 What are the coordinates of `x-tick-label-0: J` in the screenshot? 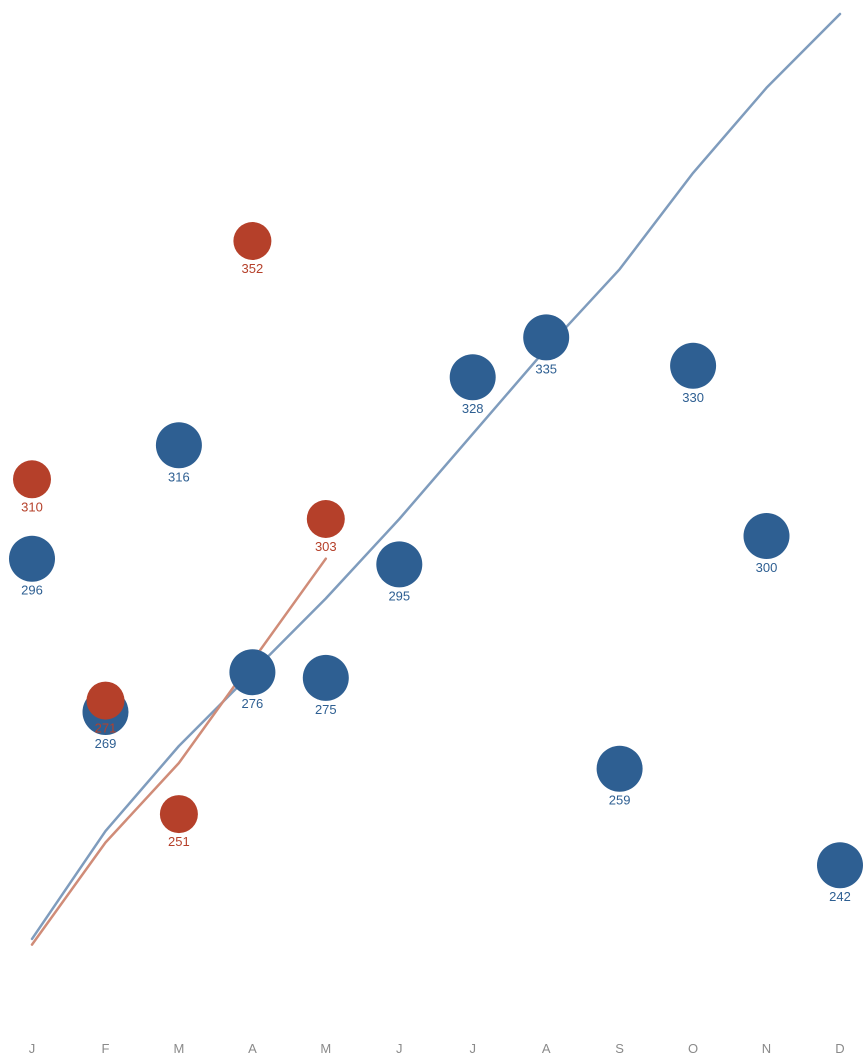 It's located at (32, 1048).